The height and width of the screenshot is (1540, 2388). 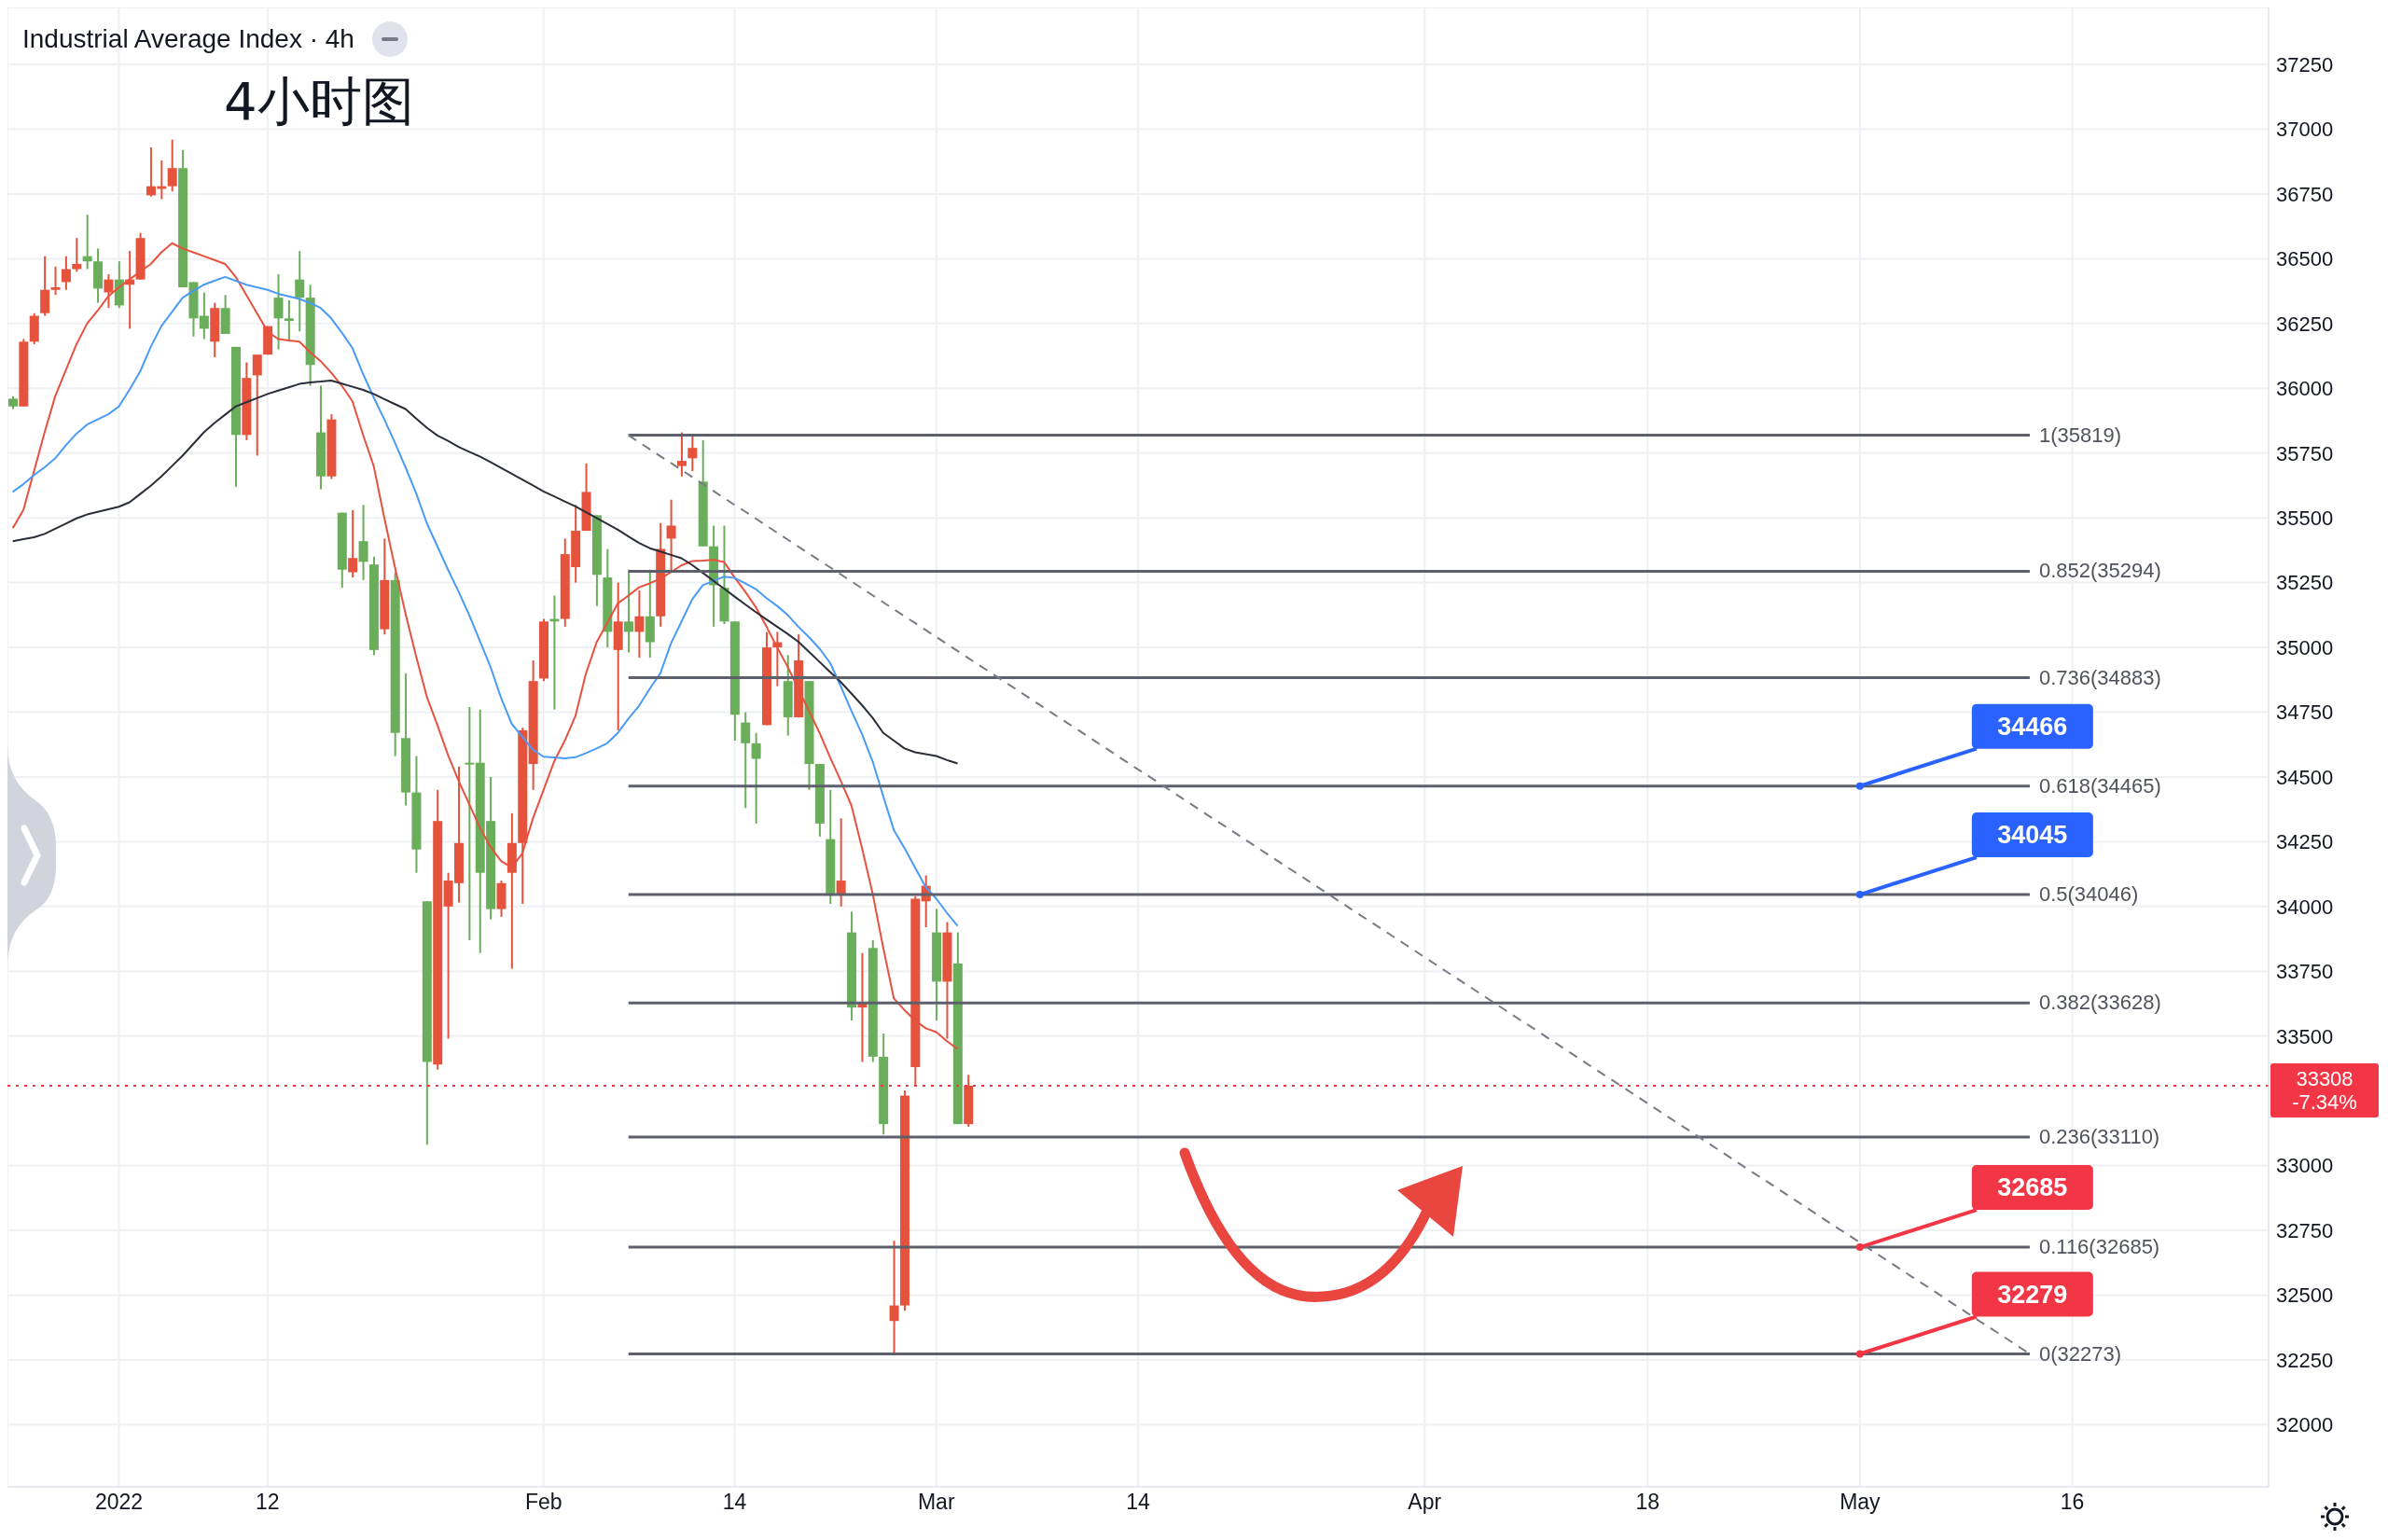 I want to click on y-tick-label: 36500, so click(x=2305, y=259).